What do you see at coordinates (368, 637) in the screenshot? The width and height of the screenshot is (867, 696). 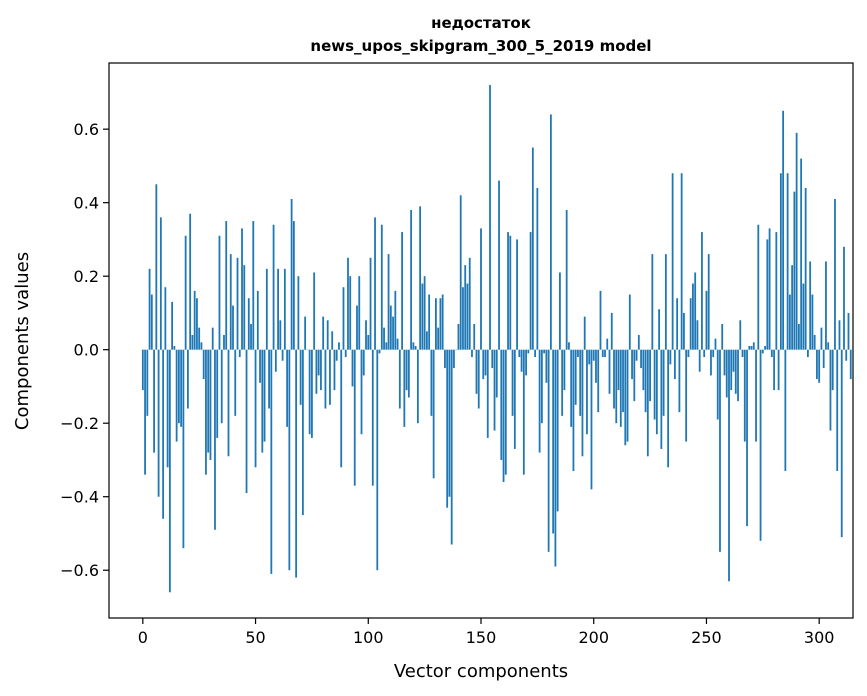 I see `x-tick-label: 100` at bounding box center [368, 637].